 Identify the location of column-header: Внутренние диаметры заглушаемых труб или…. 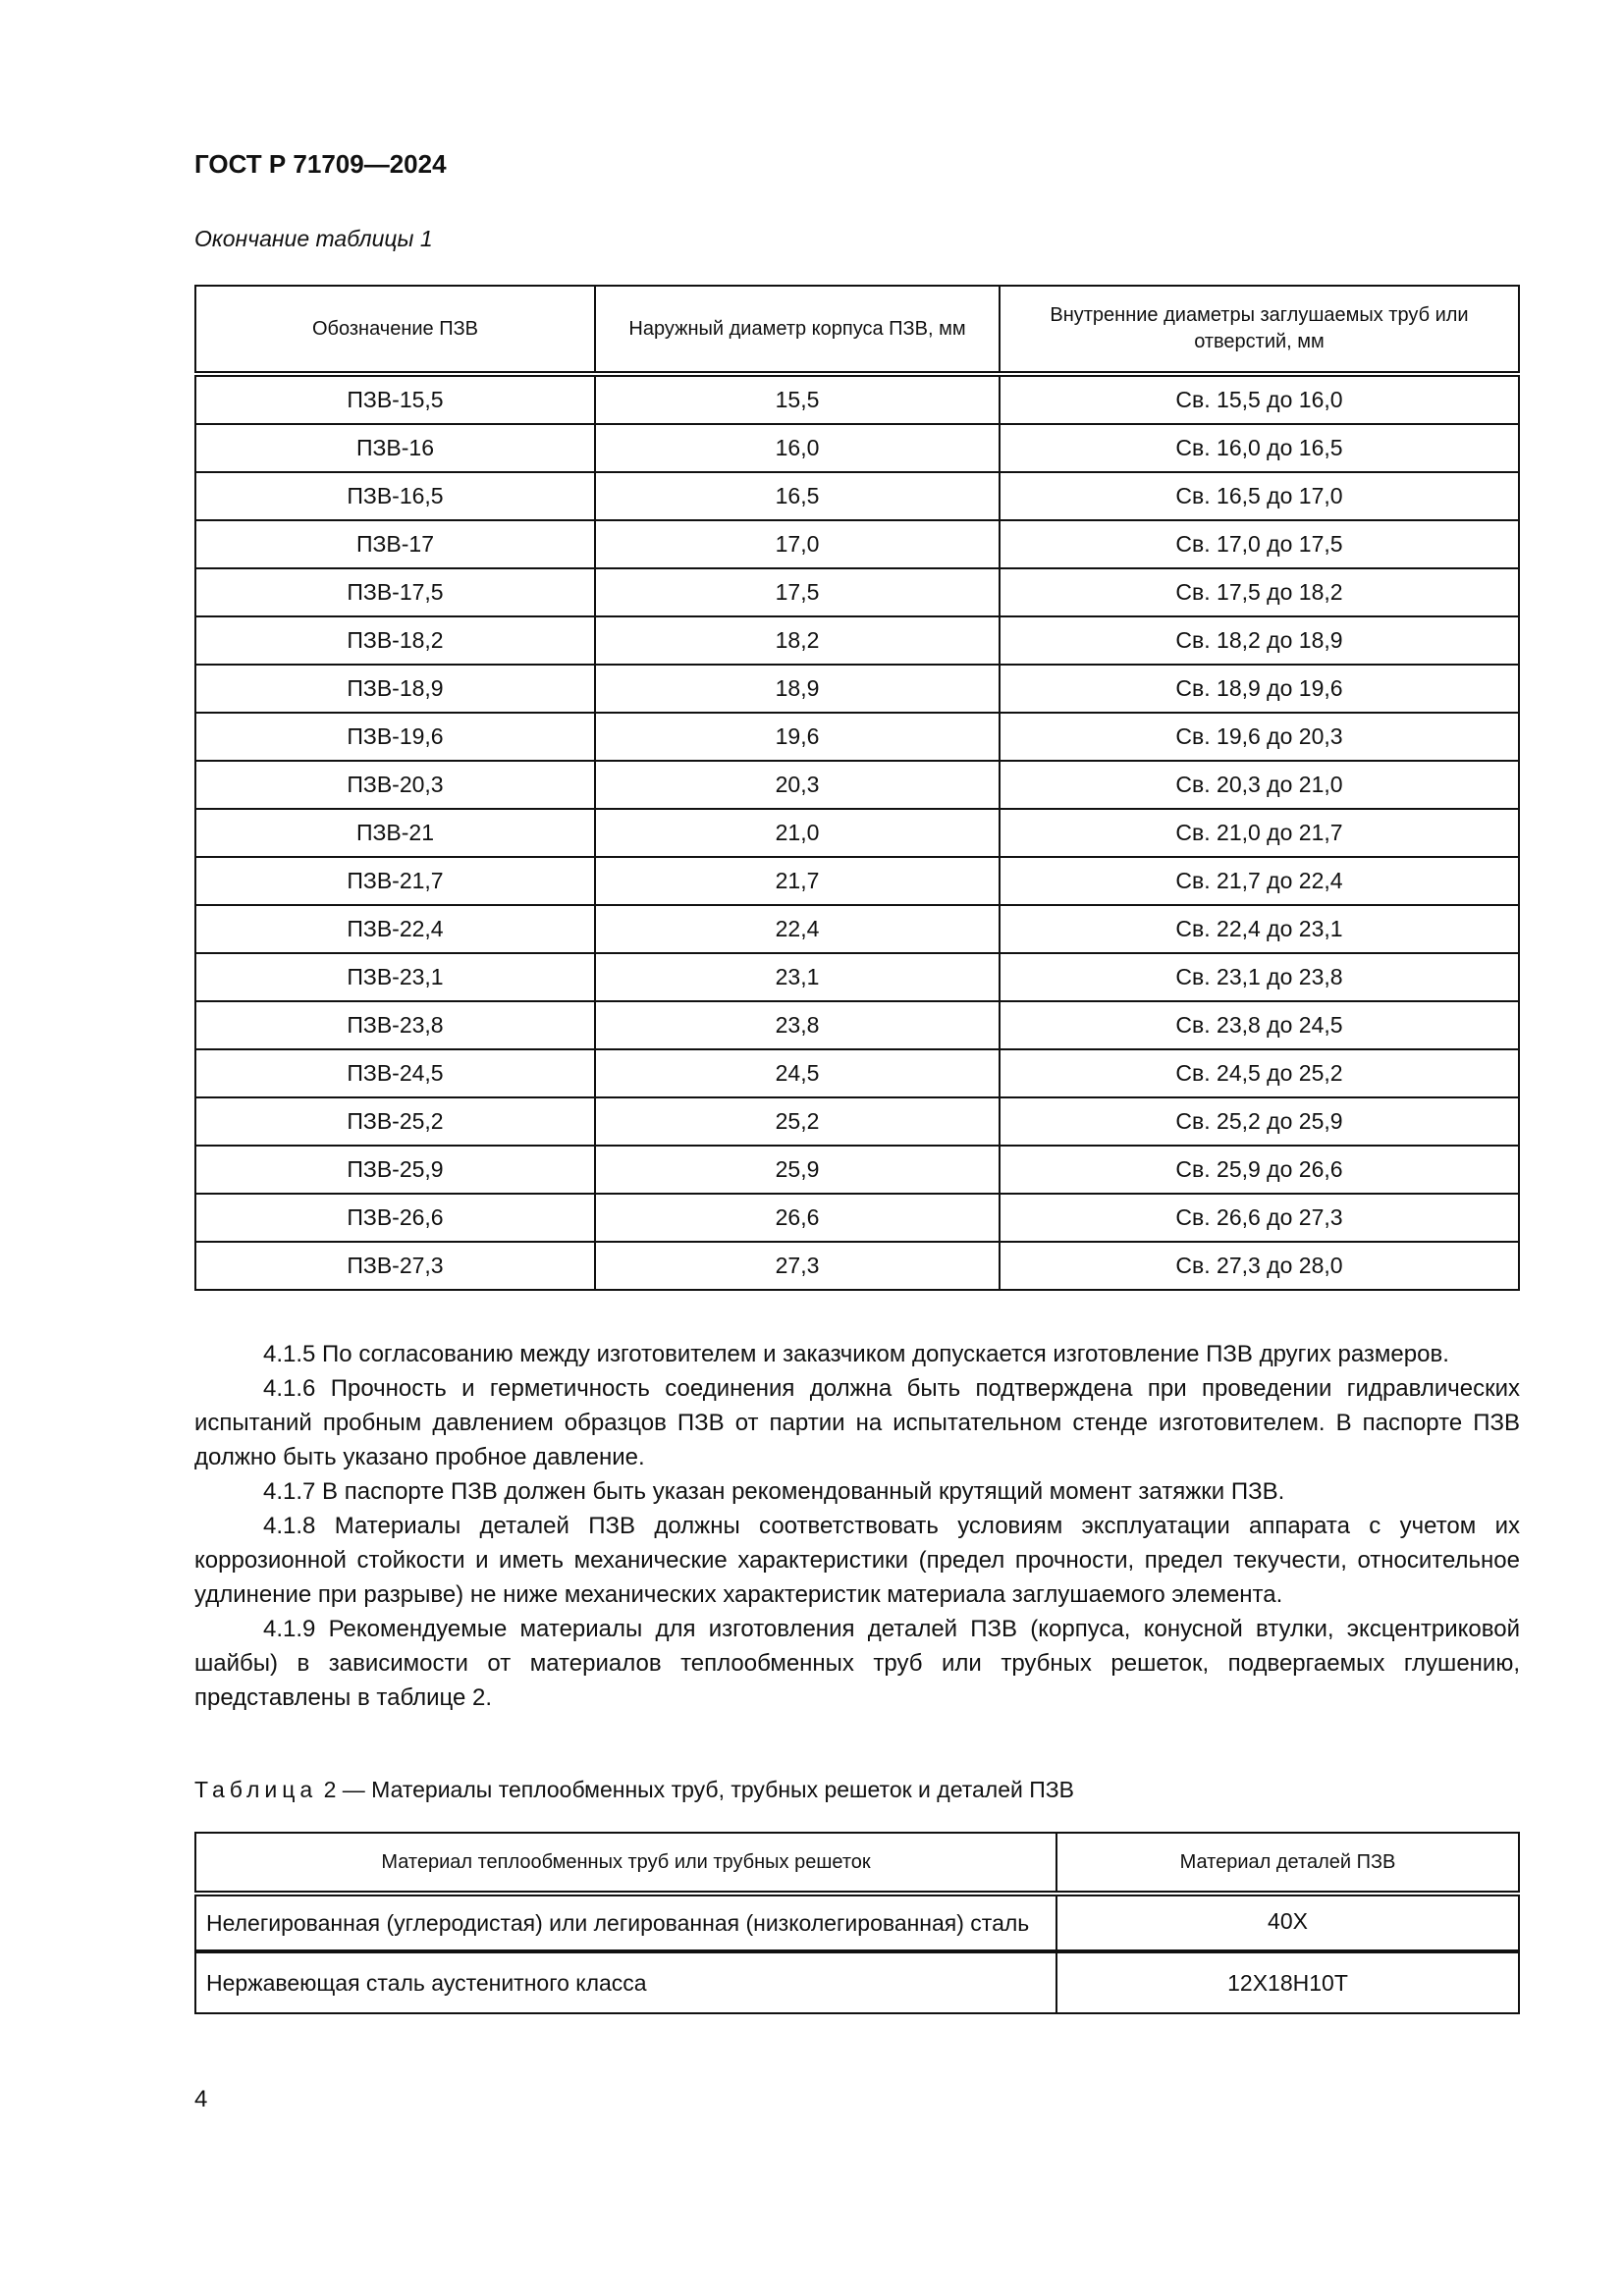
(1259, 330).